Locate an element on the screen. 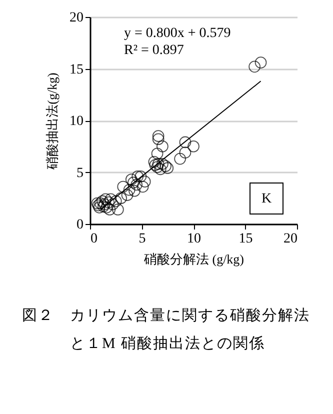  x-tick-label: 15 is located at coordinates (245, 239).